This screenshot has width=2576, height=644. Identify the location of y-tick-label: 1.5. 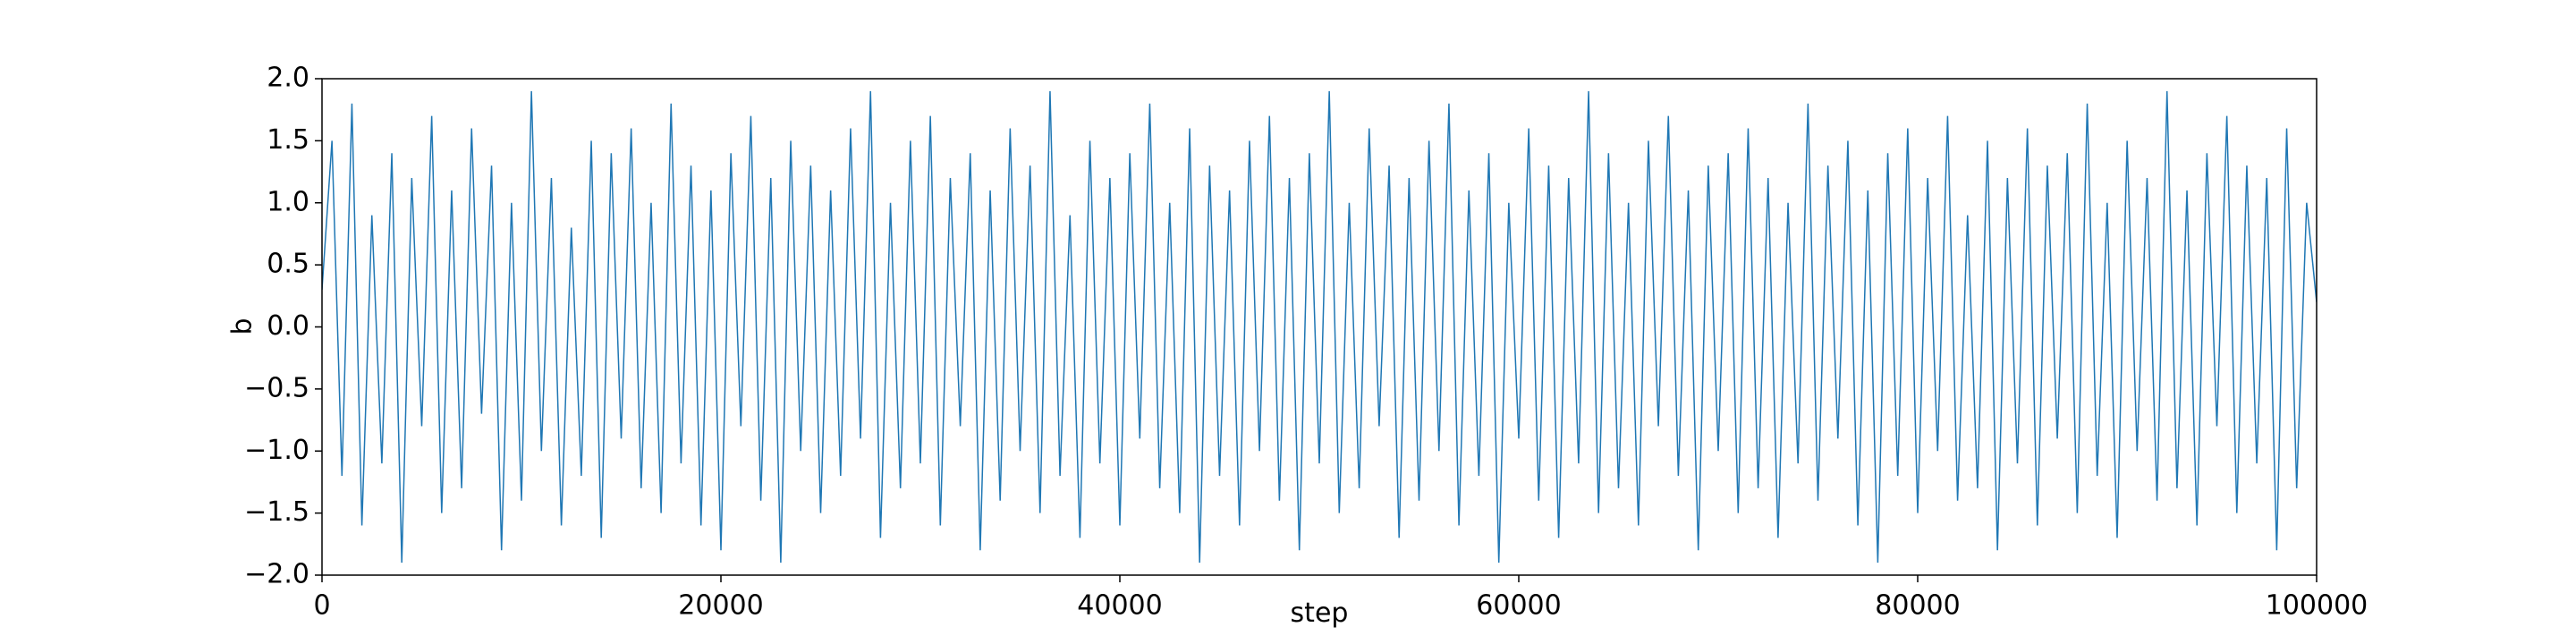
(288, 140).